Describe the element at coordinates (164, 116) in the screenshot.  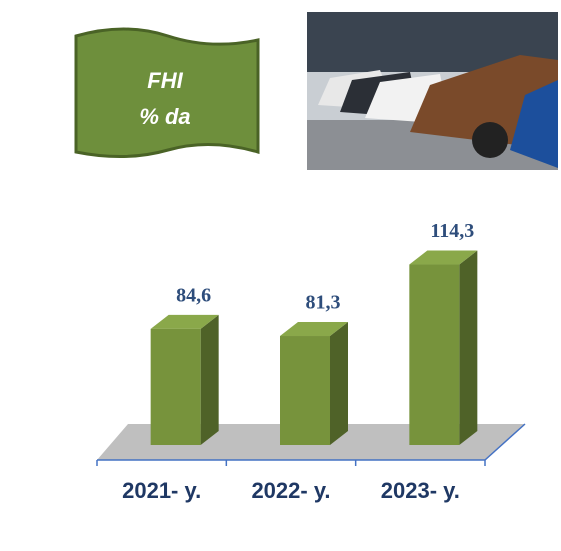
I see `chart-subtitle: % da` at that location.